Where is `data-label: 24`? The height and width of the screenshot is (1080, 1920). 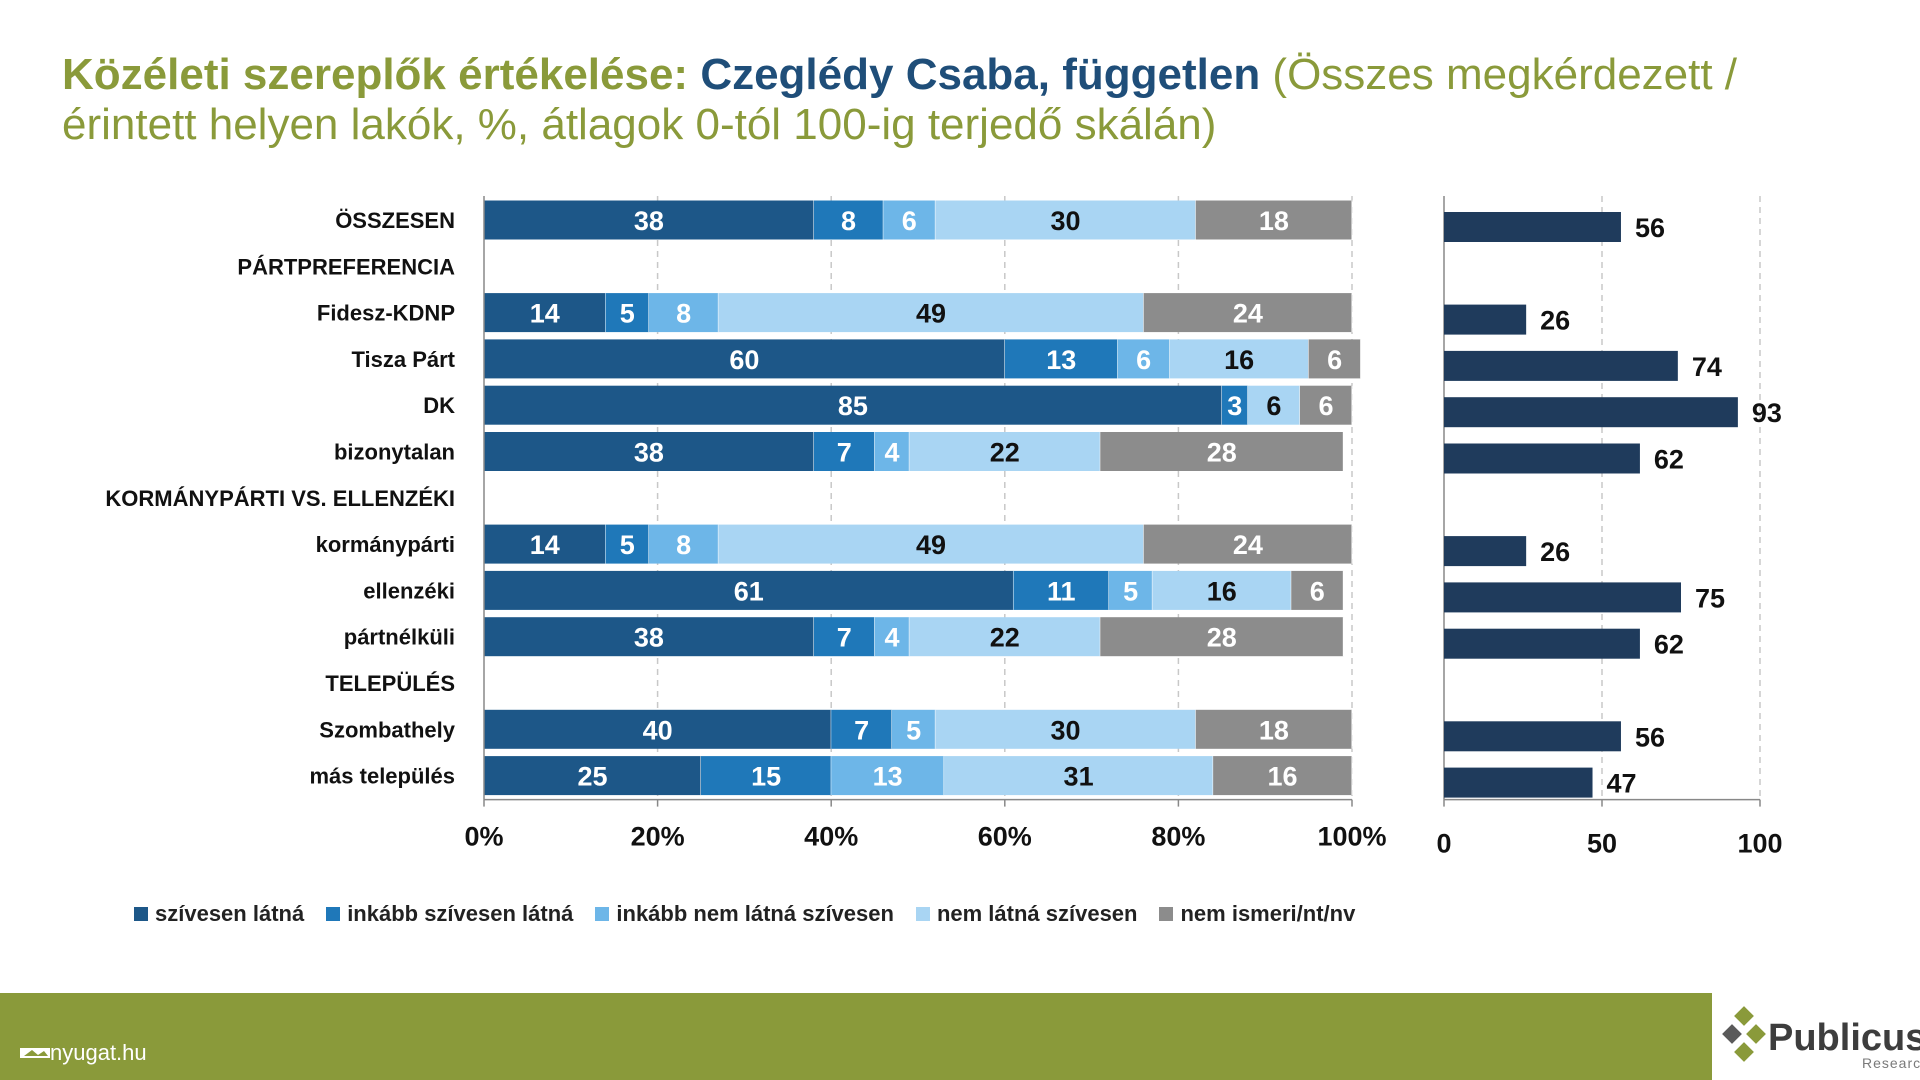
data-label: 24 is located at coordinates (1248, 314).